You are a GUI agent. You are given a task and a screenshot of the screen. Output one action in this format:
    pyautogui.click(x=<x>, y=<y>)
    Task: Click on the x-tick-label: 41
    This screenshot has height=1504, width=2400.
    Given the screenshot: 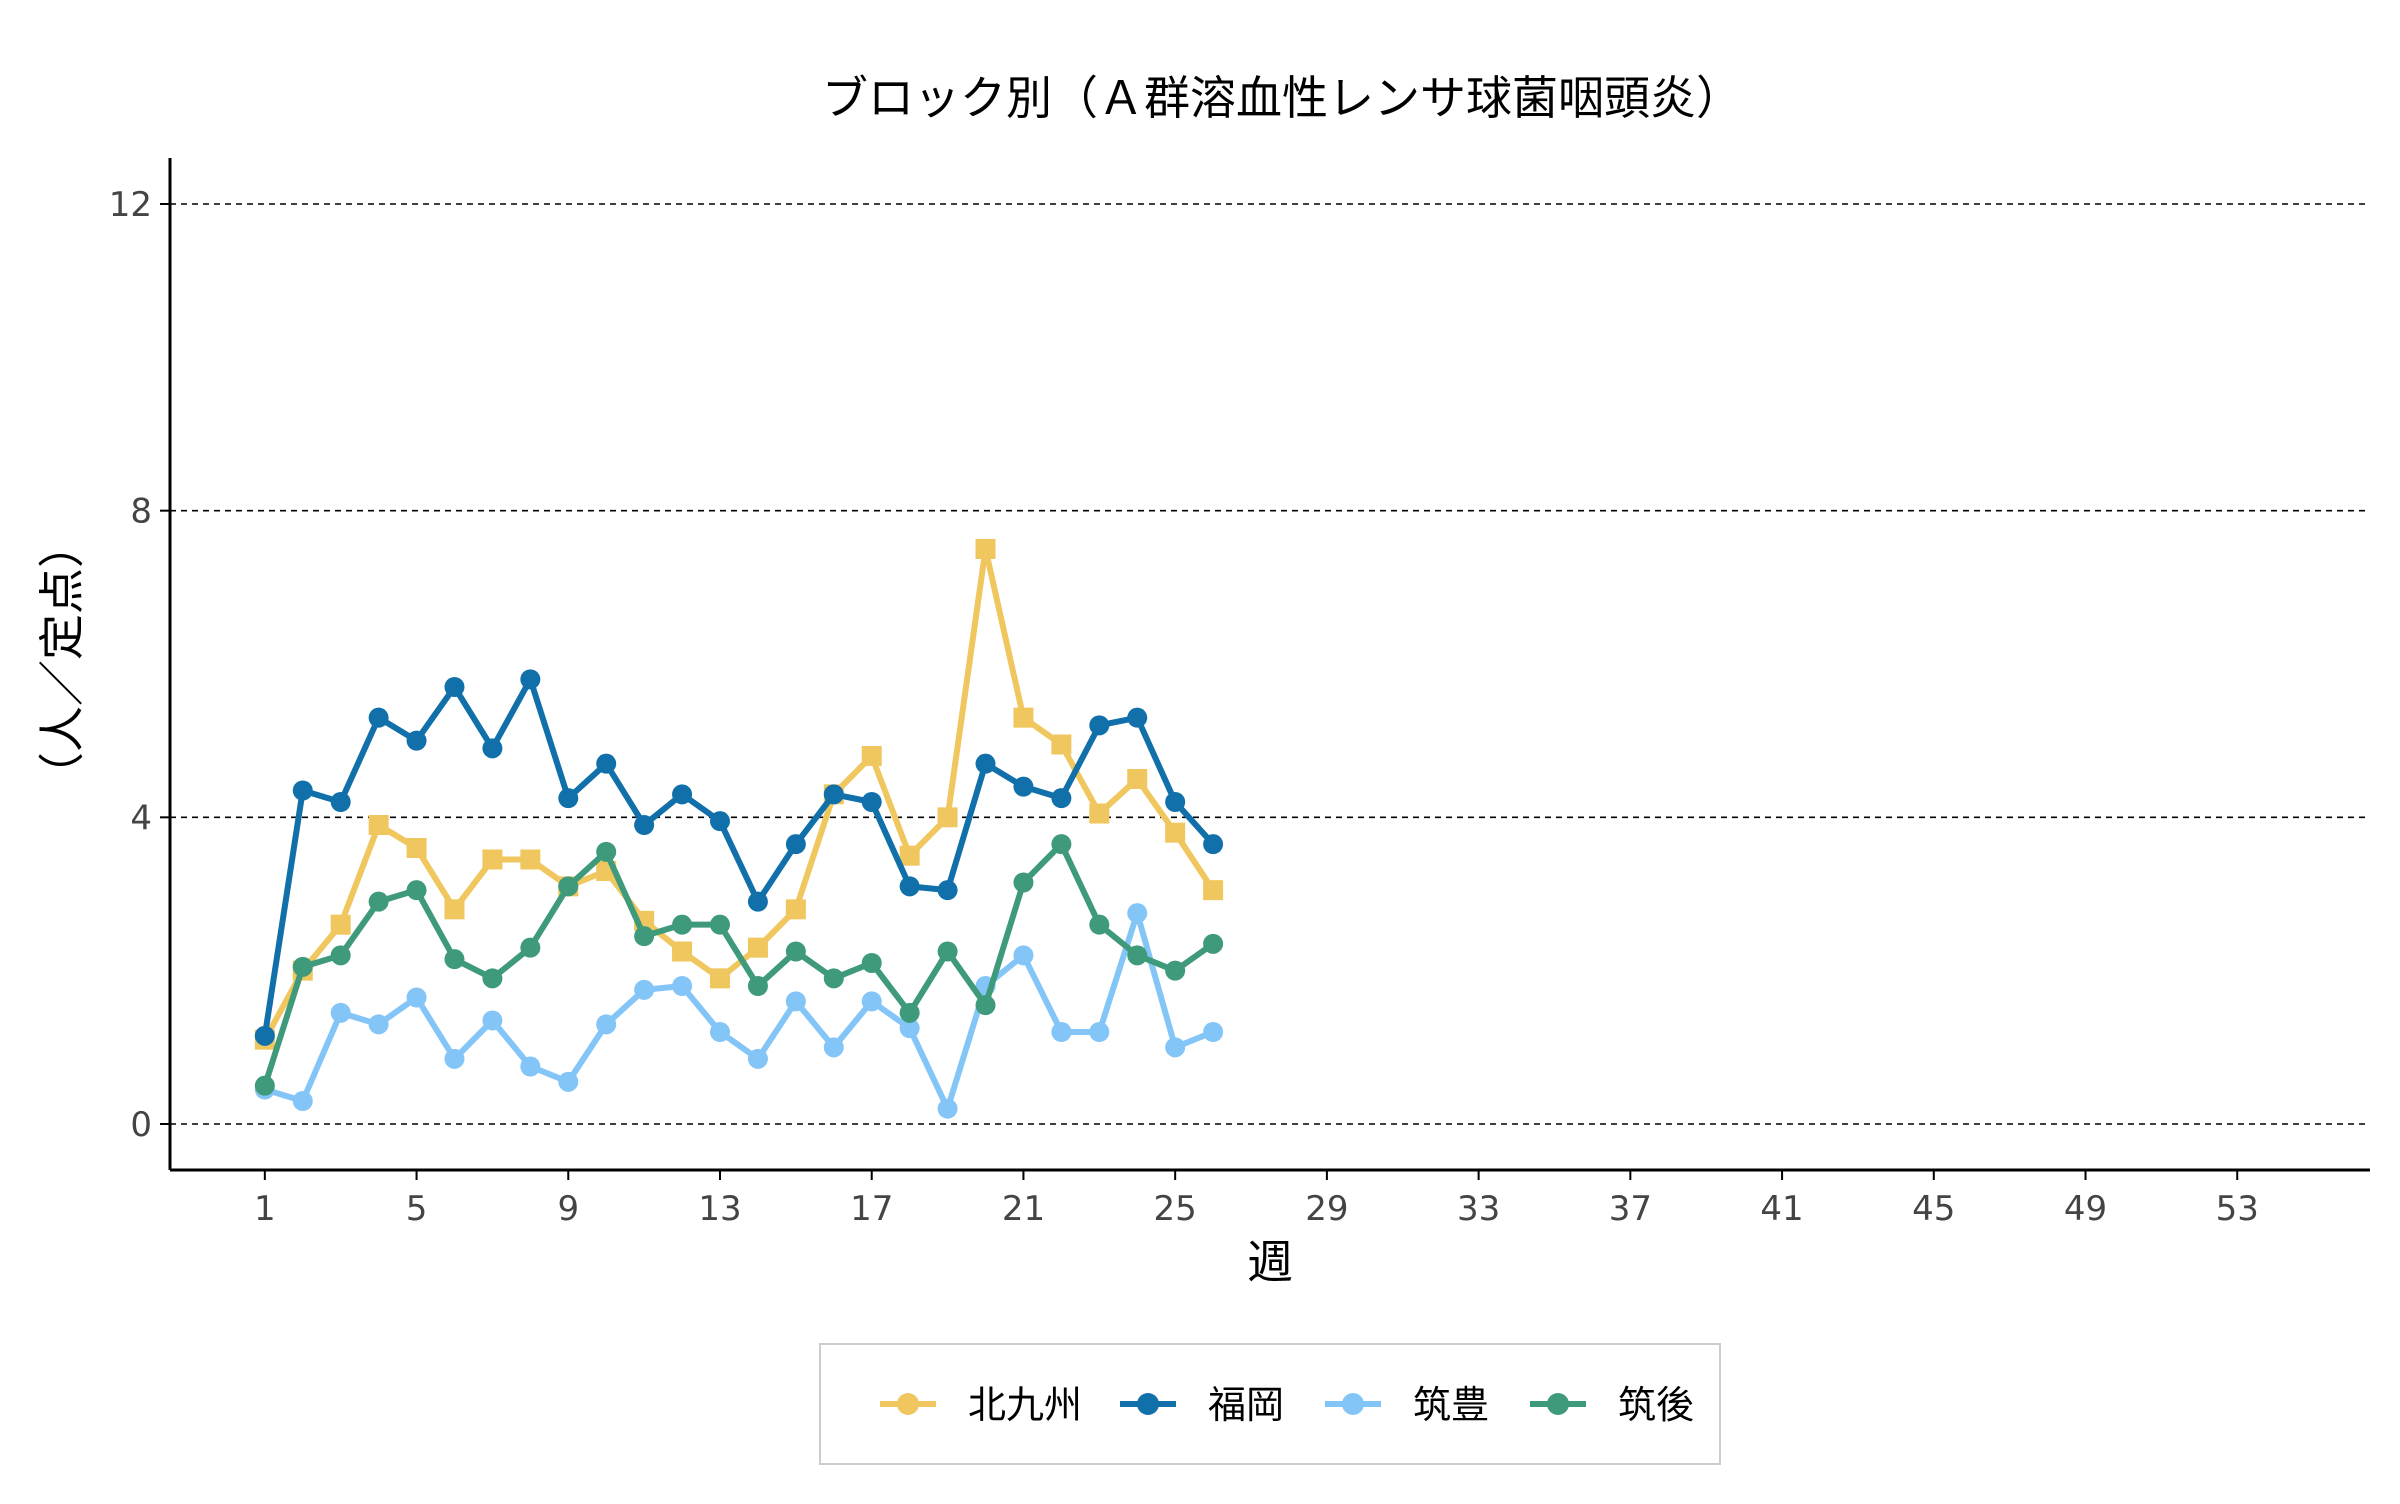 What is the action you would take?
    pyautogui.click(x=1781, y=1209)
    